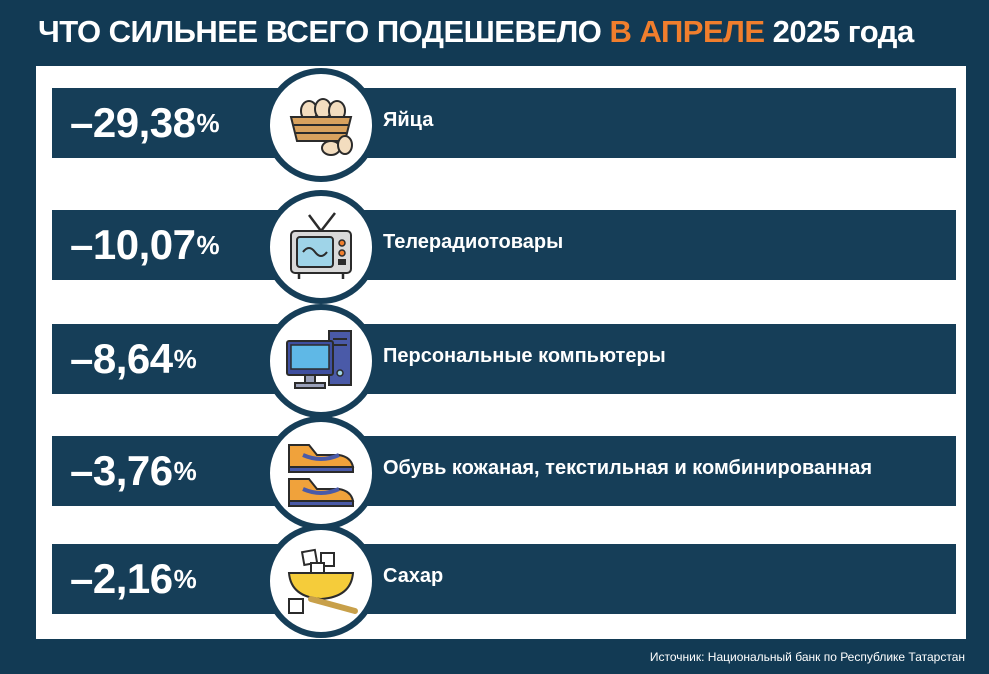 This screenshot has width=989, height=674. I want to click on value-number: –8,64, so click(121, 358).